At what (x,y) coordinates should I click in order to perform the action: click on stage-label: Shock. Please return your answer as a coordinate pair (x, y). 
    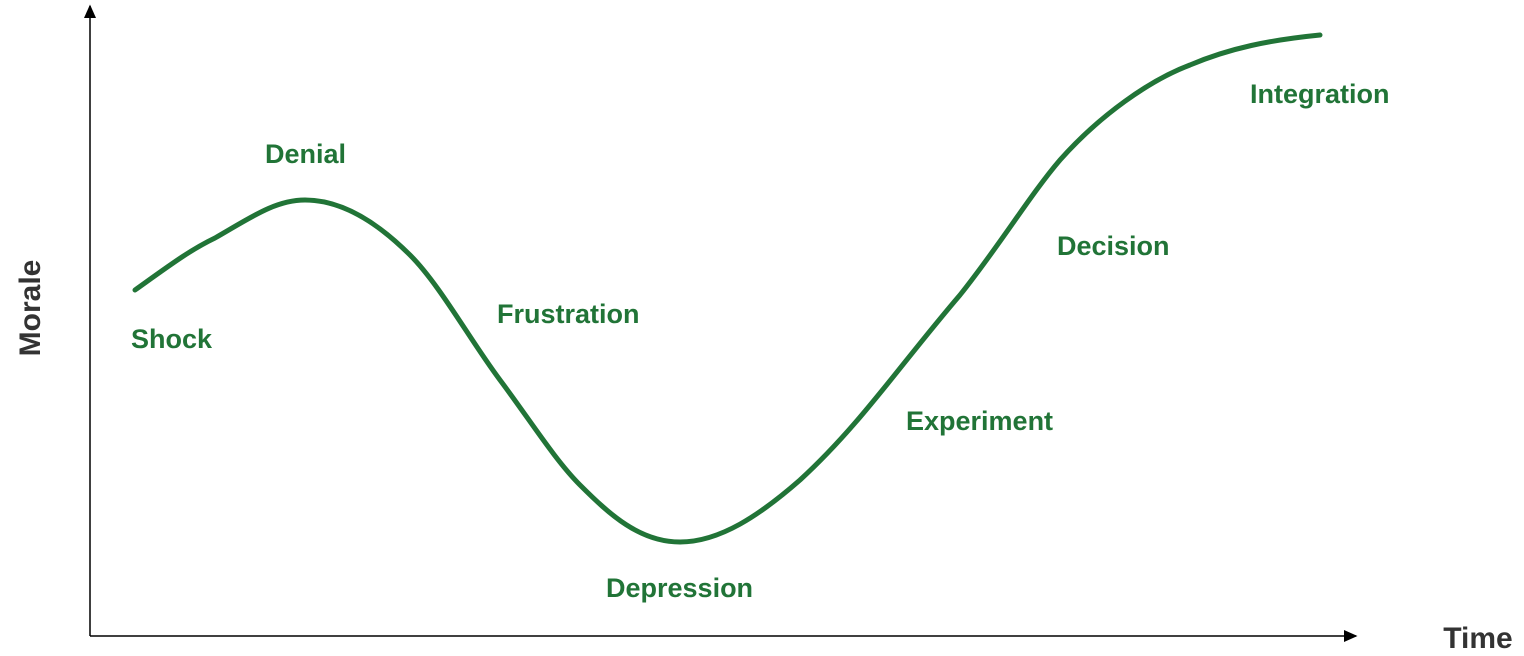
    Looking at the image, I should click on (172, 339).